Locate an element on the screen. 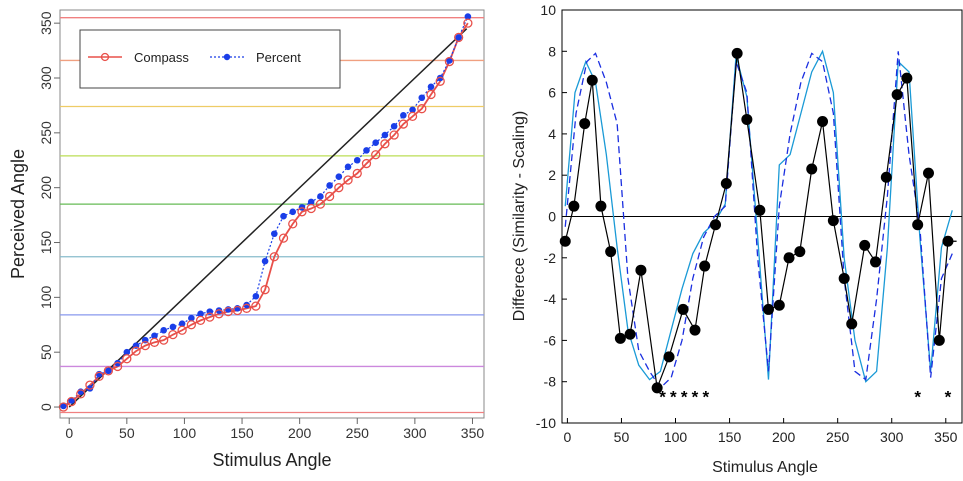 Image resolution: width=963 pixels, height=481 pixels. left-x-axis: 0 50 100 150 200 250 300 350 is located at coordinates (274, 429).